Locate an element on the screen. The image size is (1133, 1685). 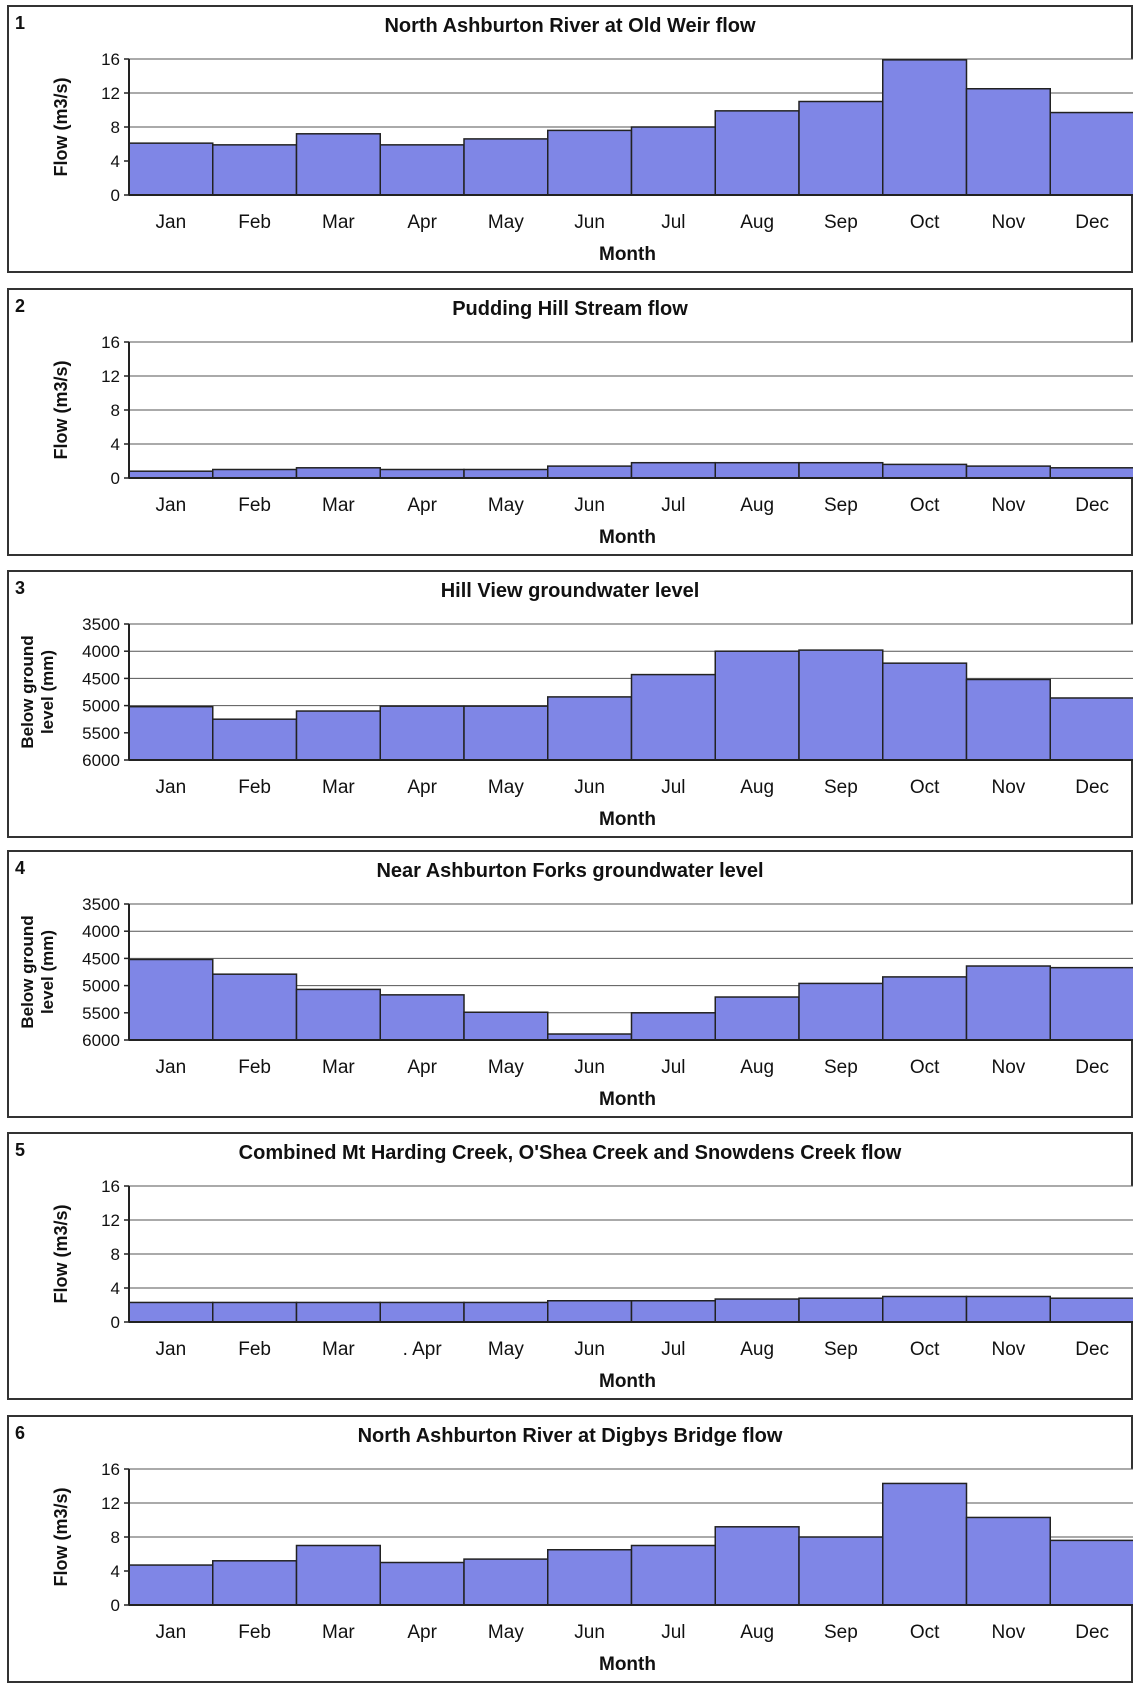
chart-title: Pudding Hill Stream flow is located at coordinates (570, 309).